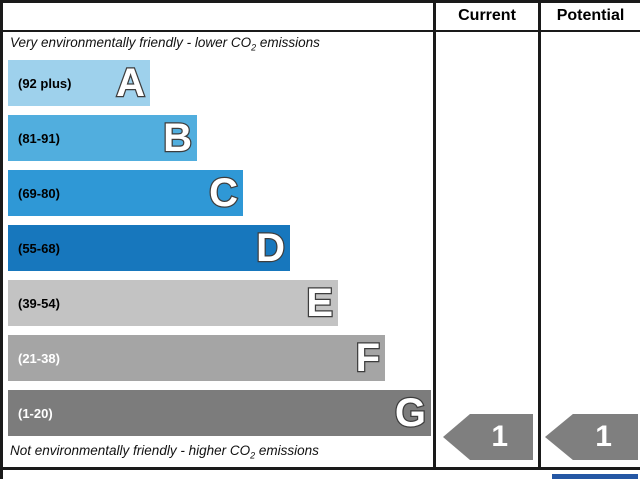  What do you see at coordinates (219, 413) in the screenshot?
I see `band-row-g: (1-20) G` at bounding box center [219, 413].